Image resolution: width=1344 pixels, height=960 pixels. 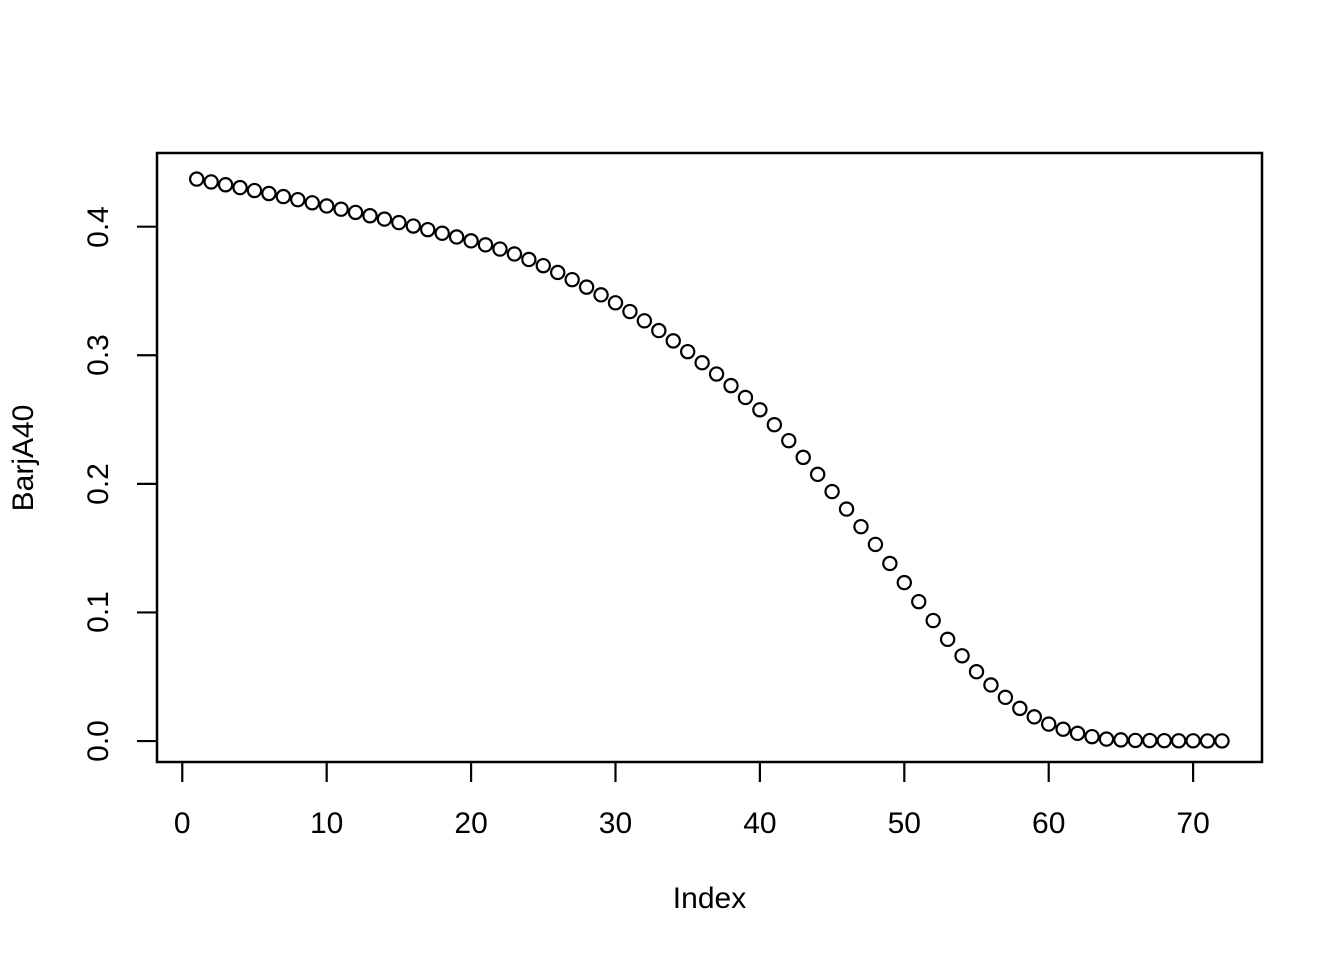 I want to click on x-tick-label: 70, so click(x=1193, y=823).